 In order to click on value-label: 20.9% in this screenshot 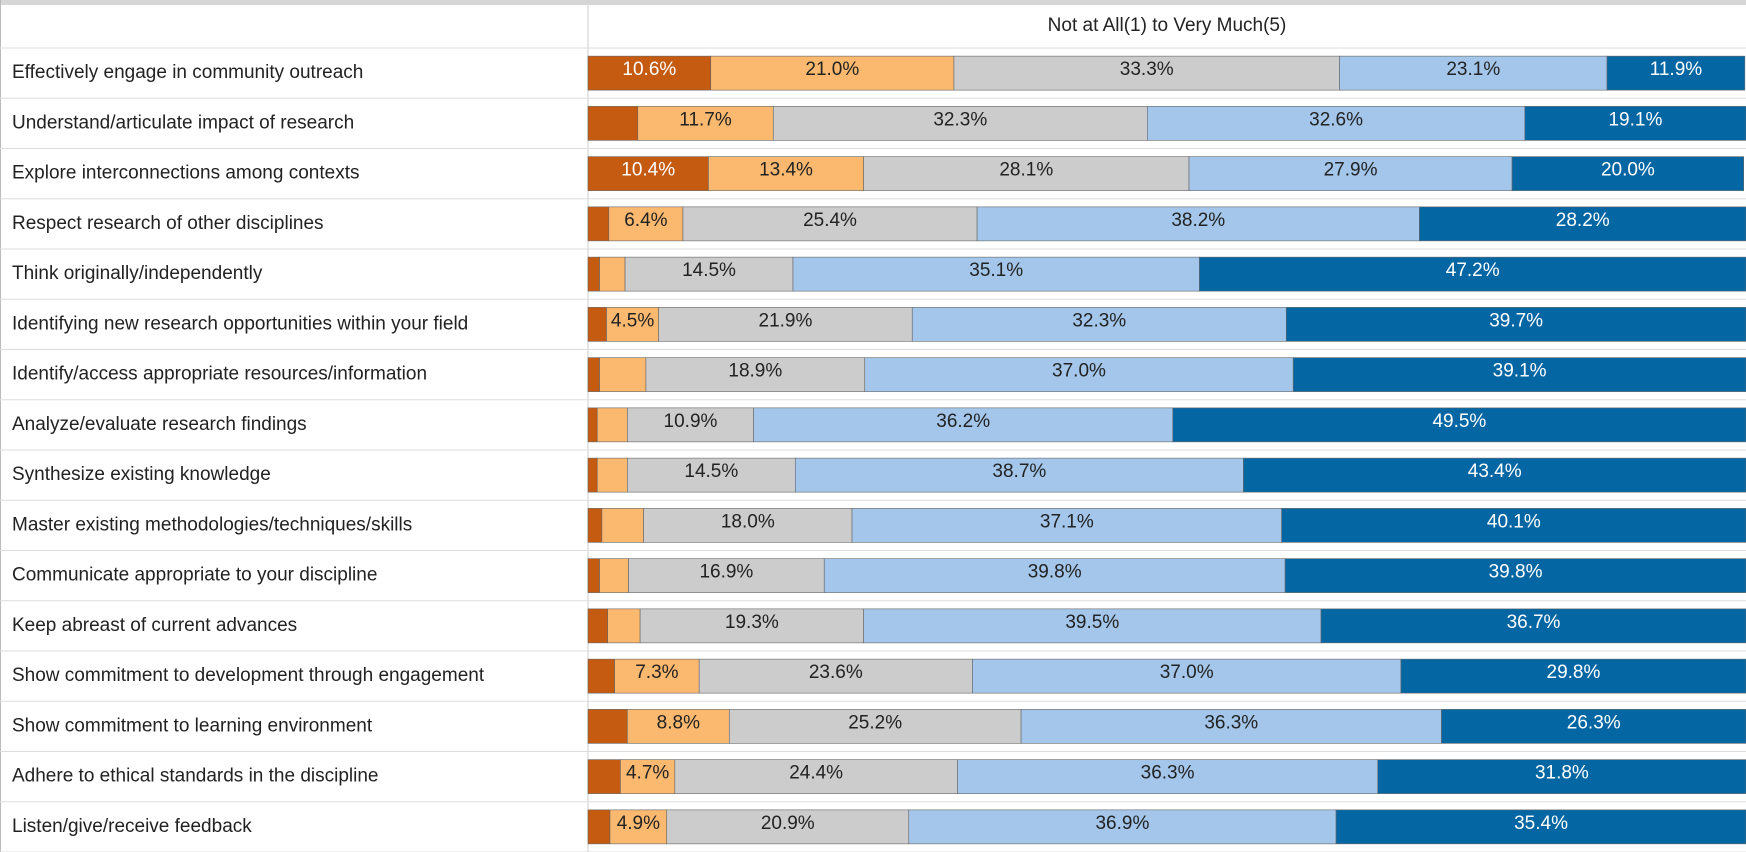, I will do `click(788, 823)`.